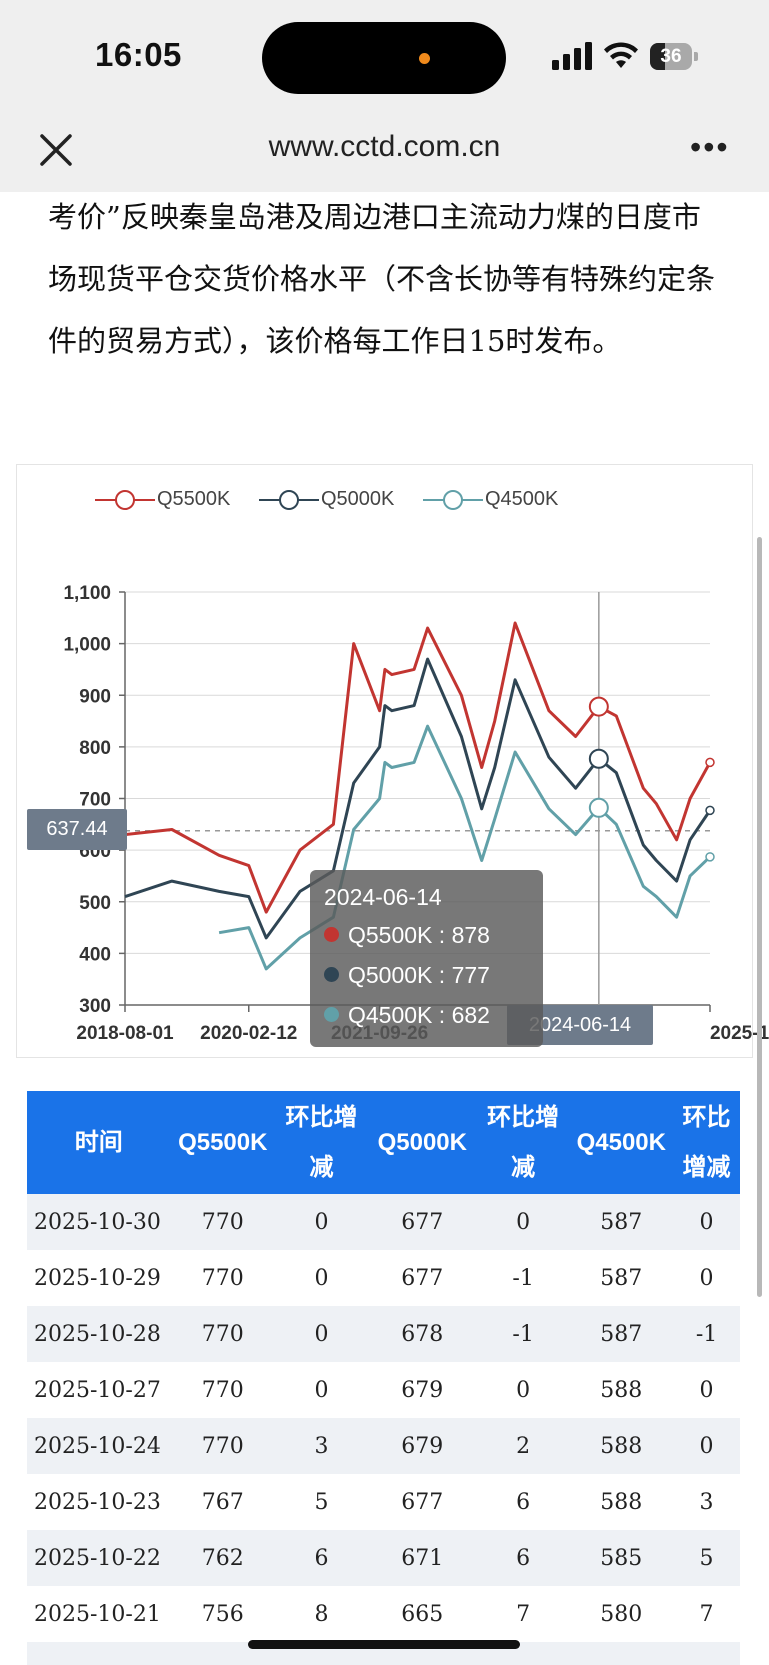  I want to click on tooltip-value: Q5000K : 777, so click(419, 975).